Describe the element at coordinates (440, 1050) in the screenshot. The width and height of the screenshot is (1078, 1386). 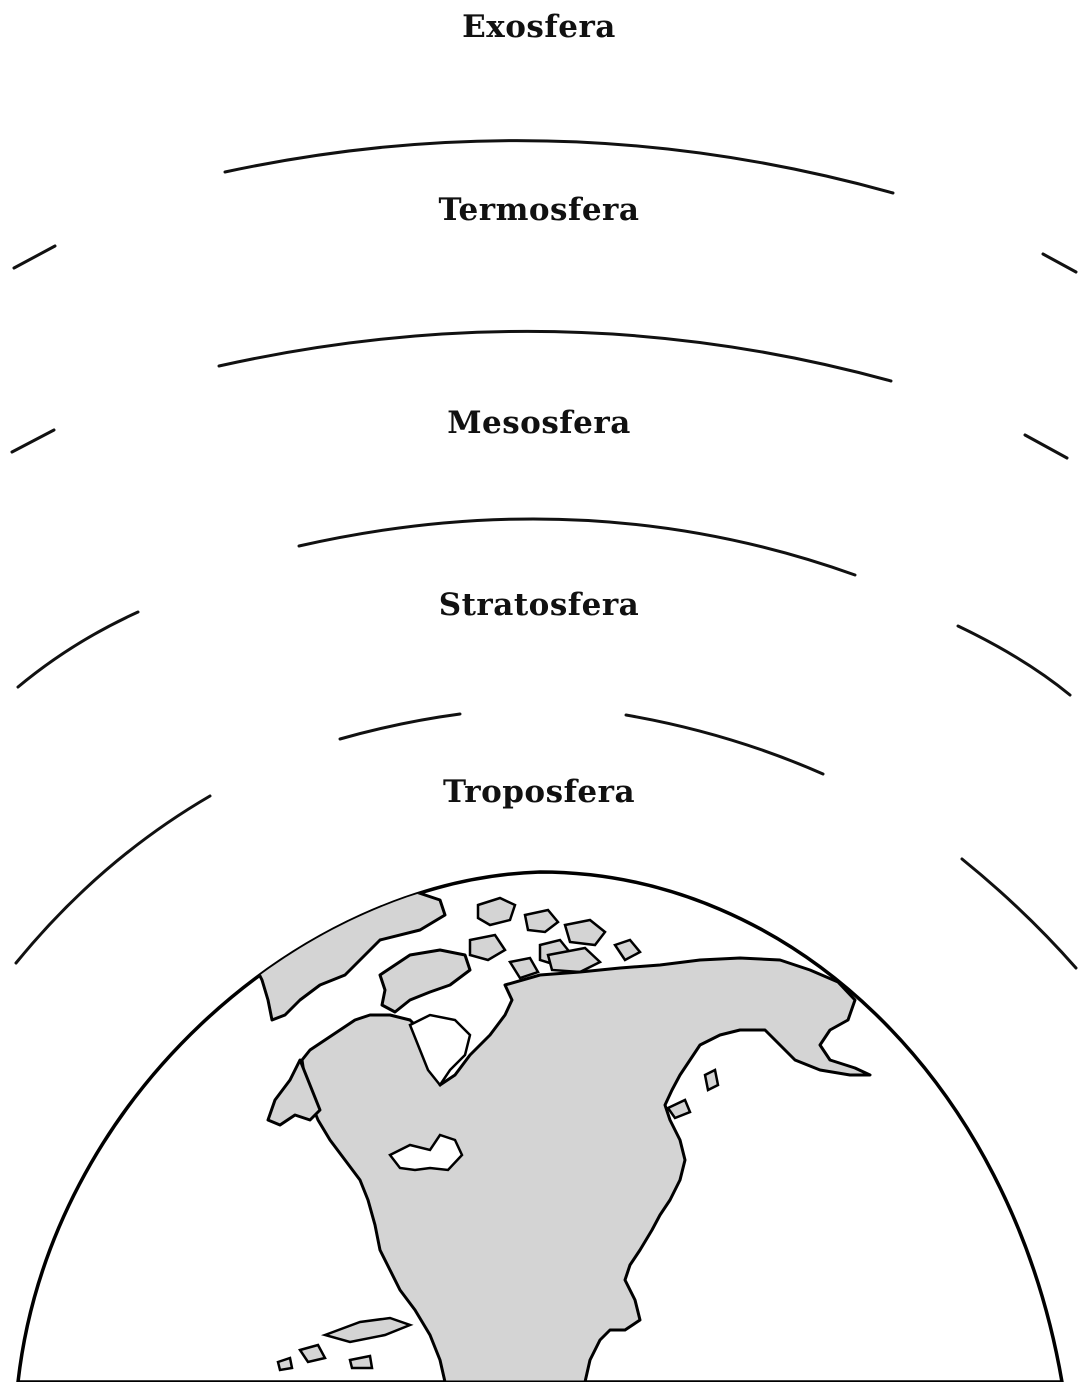
I see `hudson-bay` at that location.